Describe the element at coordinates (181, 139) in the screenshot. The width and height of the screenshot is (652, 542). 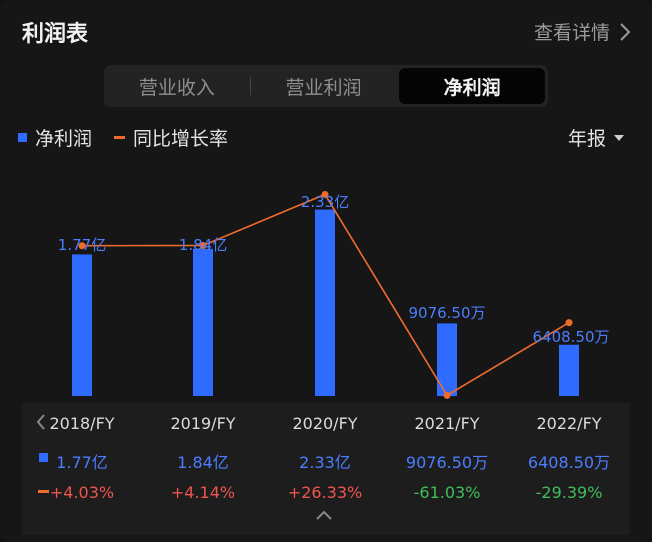
I see `legend-growth-rate: 同比增长率` at that location.